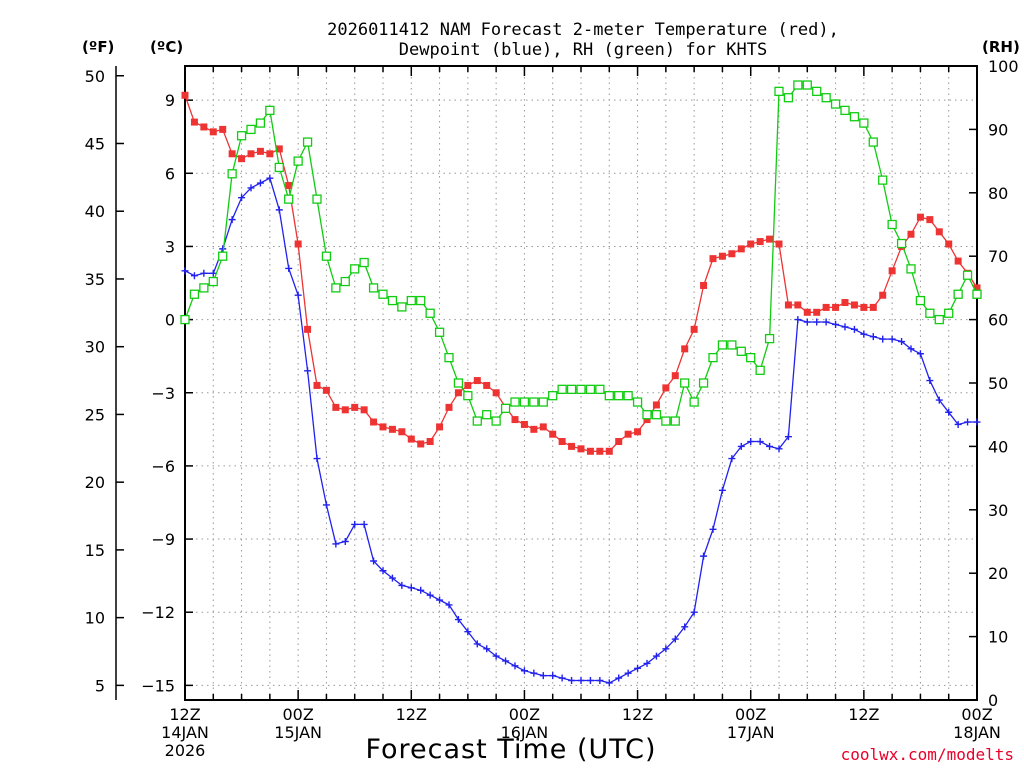 This screenshot has height=768, width=1024. What do you see at coordinates (170, 320) in the screenshot?
I see `tick-label-celsius: 0` at bounding box center [170, 320].